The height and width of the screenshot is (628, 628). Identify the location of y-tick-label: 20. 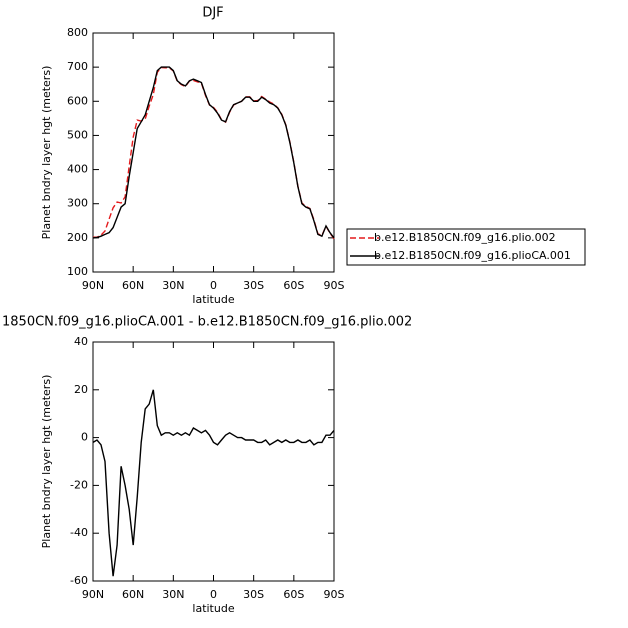
(81, 389).